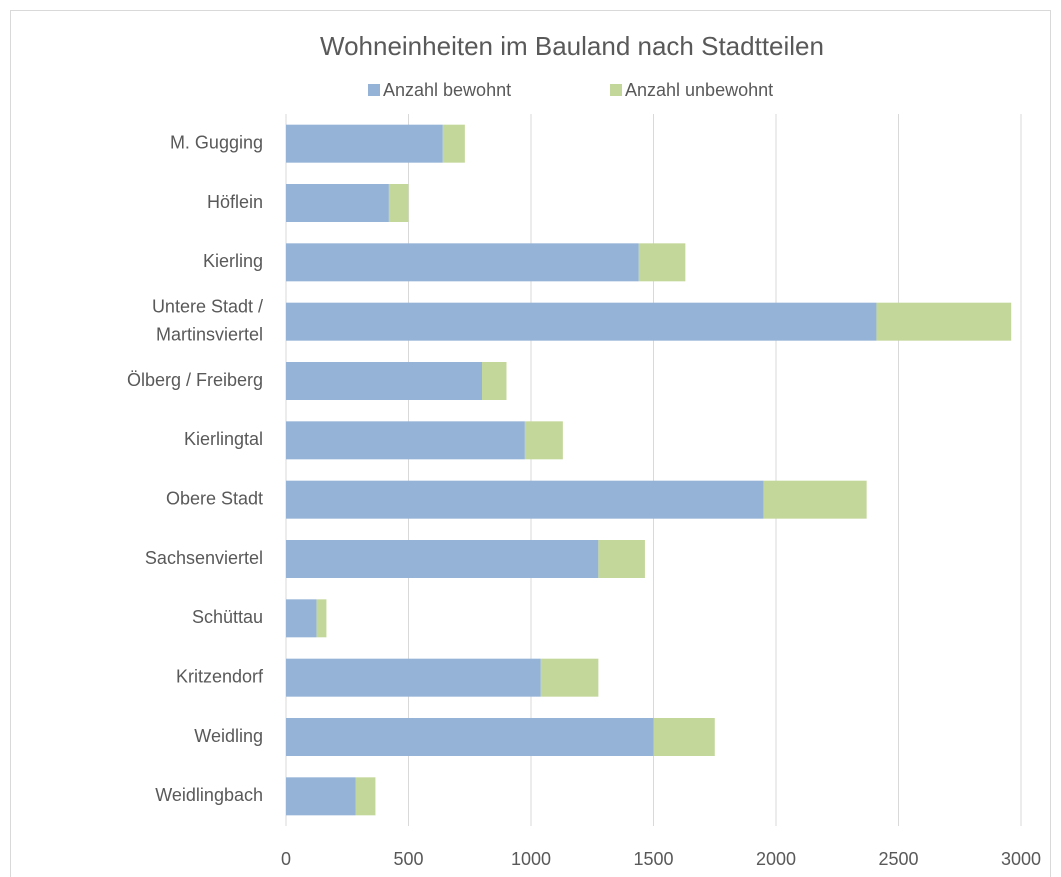  Describe the element at coordinates (195, 380) in the screenshot. I see `y-tick-label: Ölberg / Freiberg` at that location.